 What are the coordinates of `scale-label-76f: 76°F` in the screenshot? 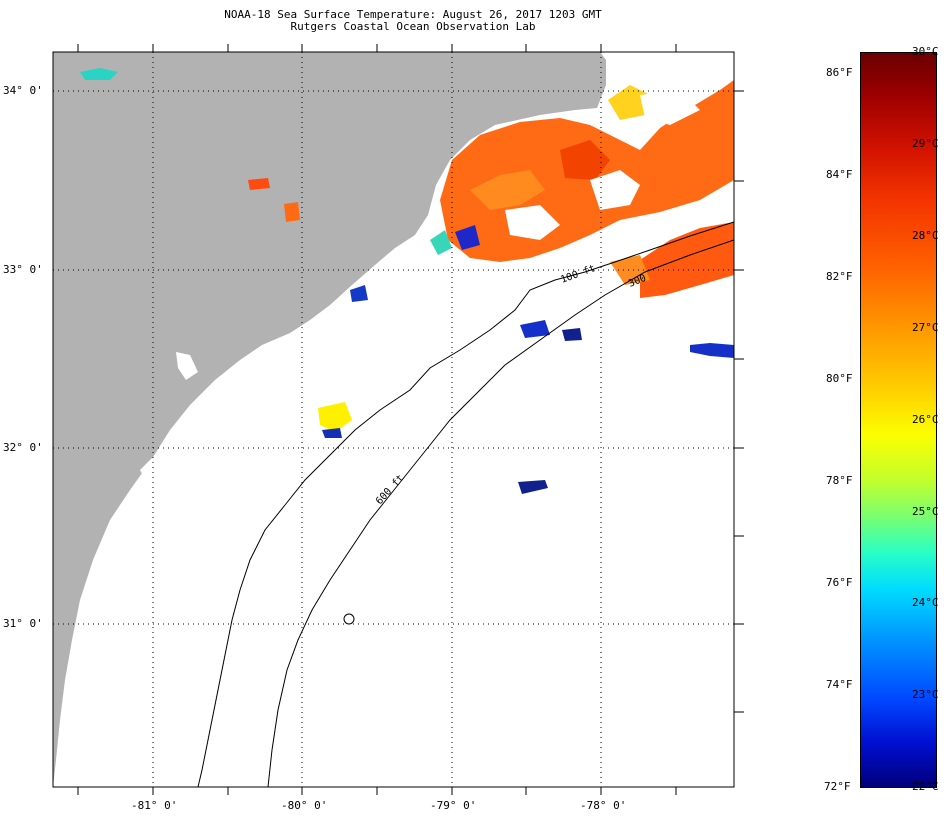 It's located at (839, 582).